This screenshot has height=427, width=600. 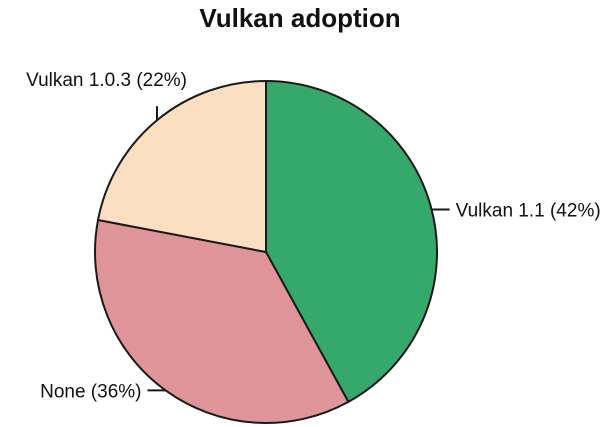 What do you see at coordinates (90, 391) in the screenshot?
I see `slice-label-none: None (36%)` at bounding box center [90, 391].